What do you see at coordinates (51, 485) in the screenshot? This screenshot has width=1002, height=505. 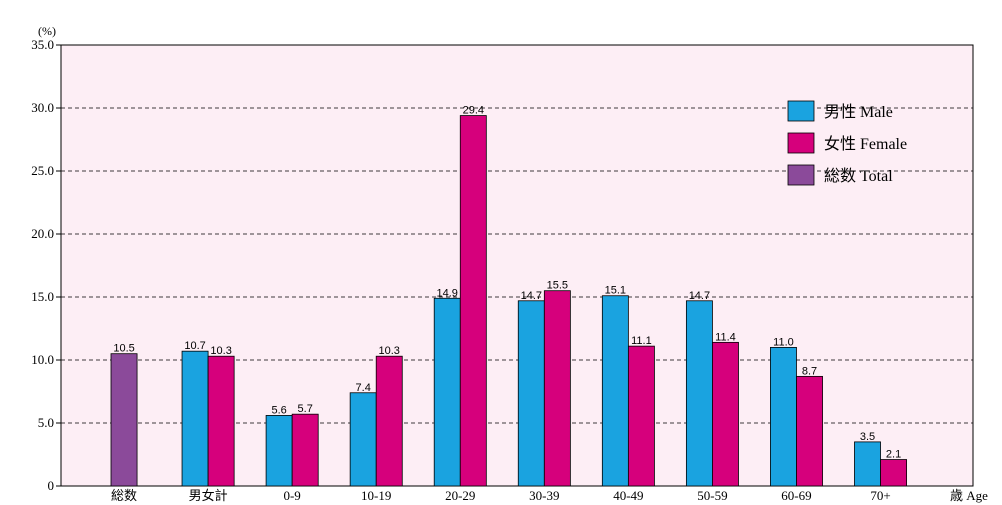 I see `y-tick-label: 0` at bounding box center [51, 485].